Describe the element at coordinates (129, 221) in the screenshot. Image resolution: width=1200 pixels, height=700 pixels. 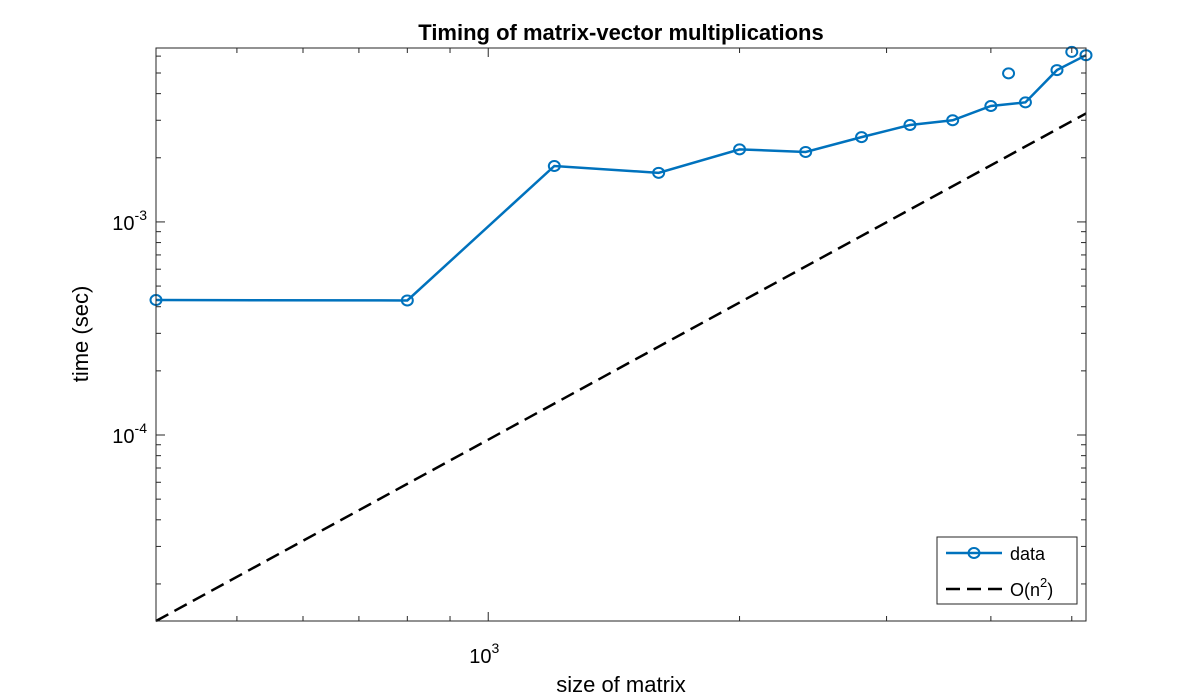
I see `y-tick-label: 10⁻³` at that location.